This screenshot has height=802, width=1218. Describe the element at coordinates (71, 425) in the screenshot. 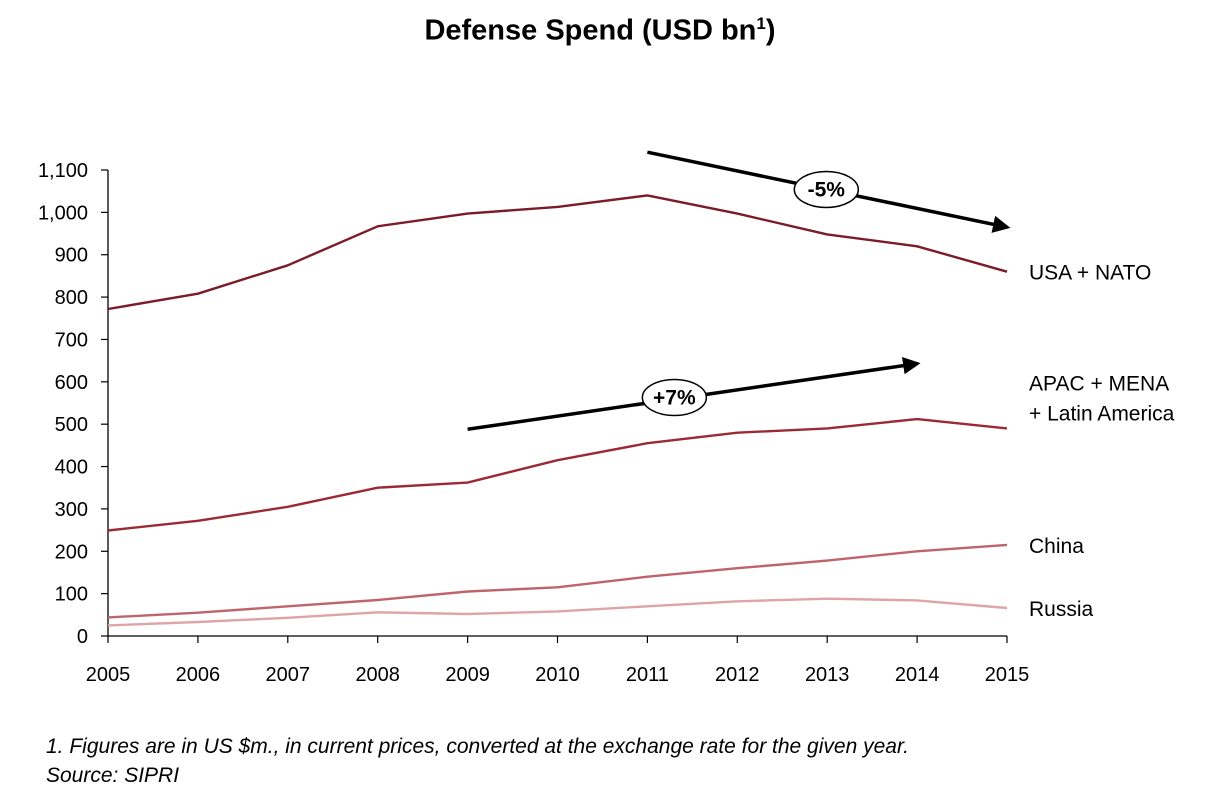

I see `y-tick-label: 500` at that location.